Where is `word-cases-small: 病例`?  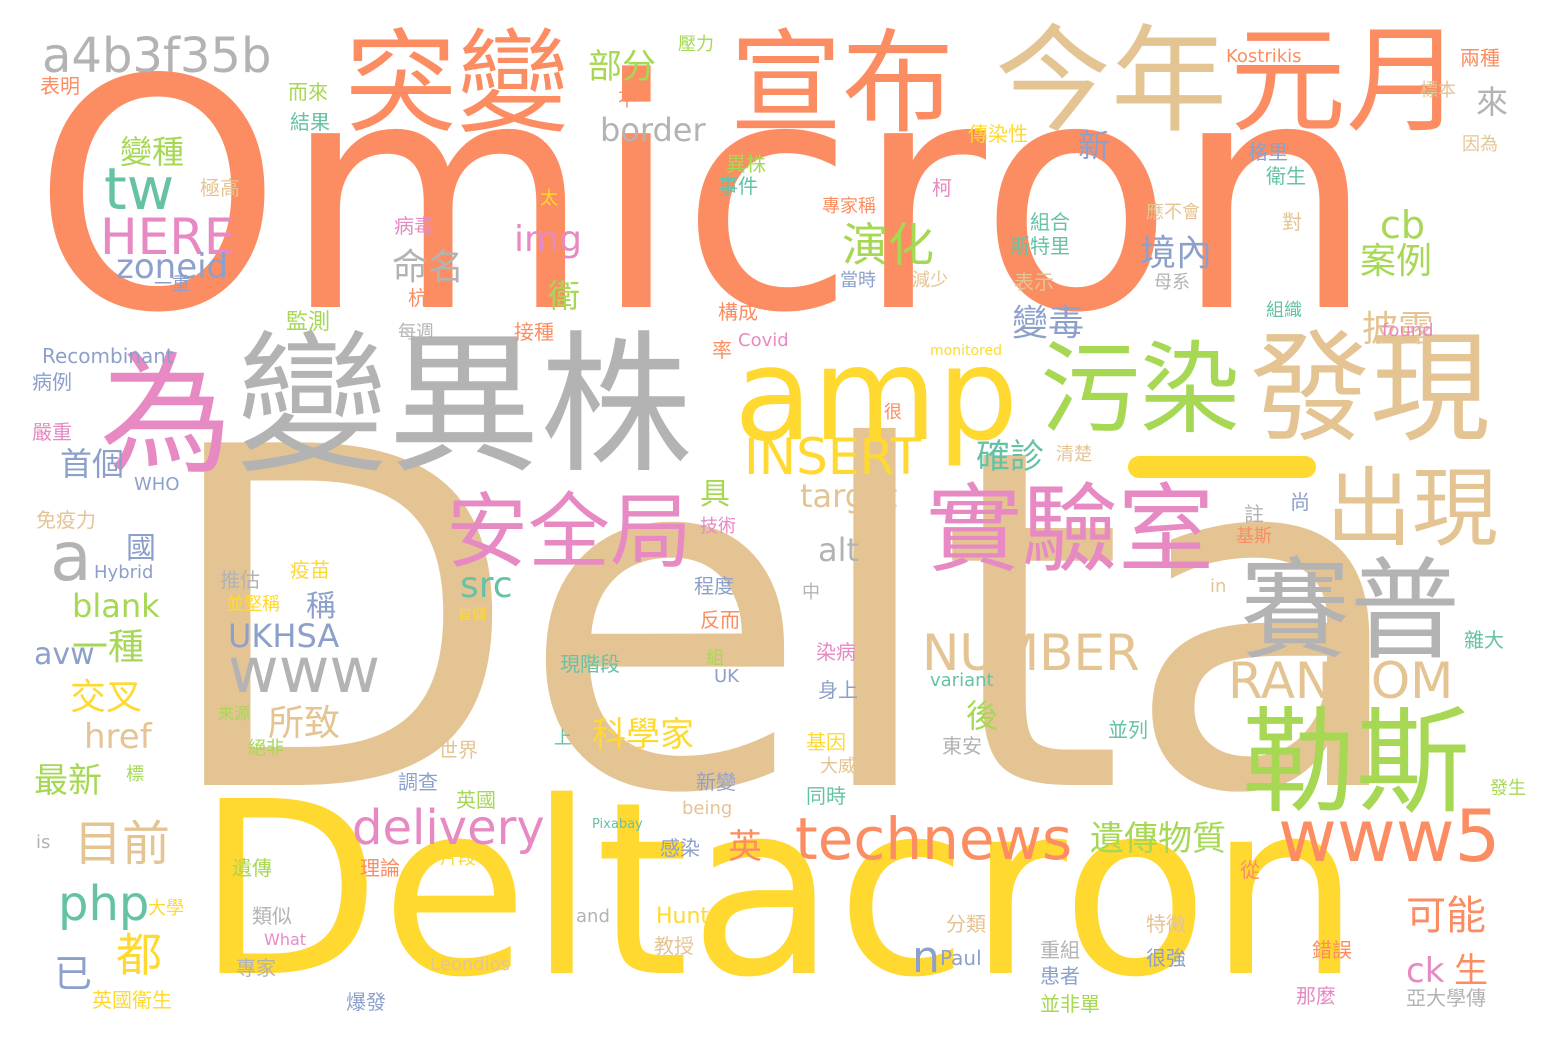
word-cases-small: 病例 is located at coordinates (52, 382).